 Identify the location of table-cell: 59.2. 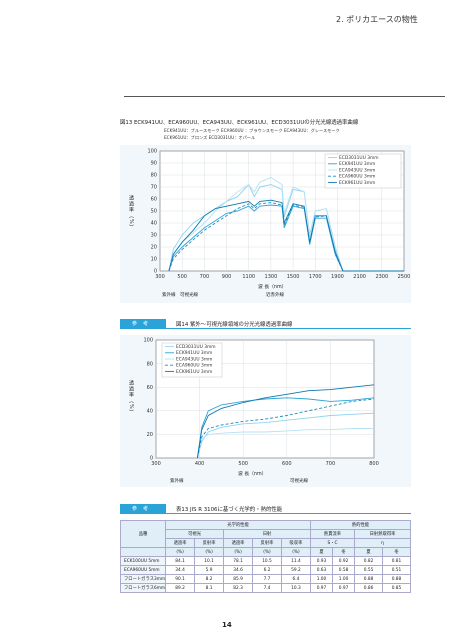
(295, 570).